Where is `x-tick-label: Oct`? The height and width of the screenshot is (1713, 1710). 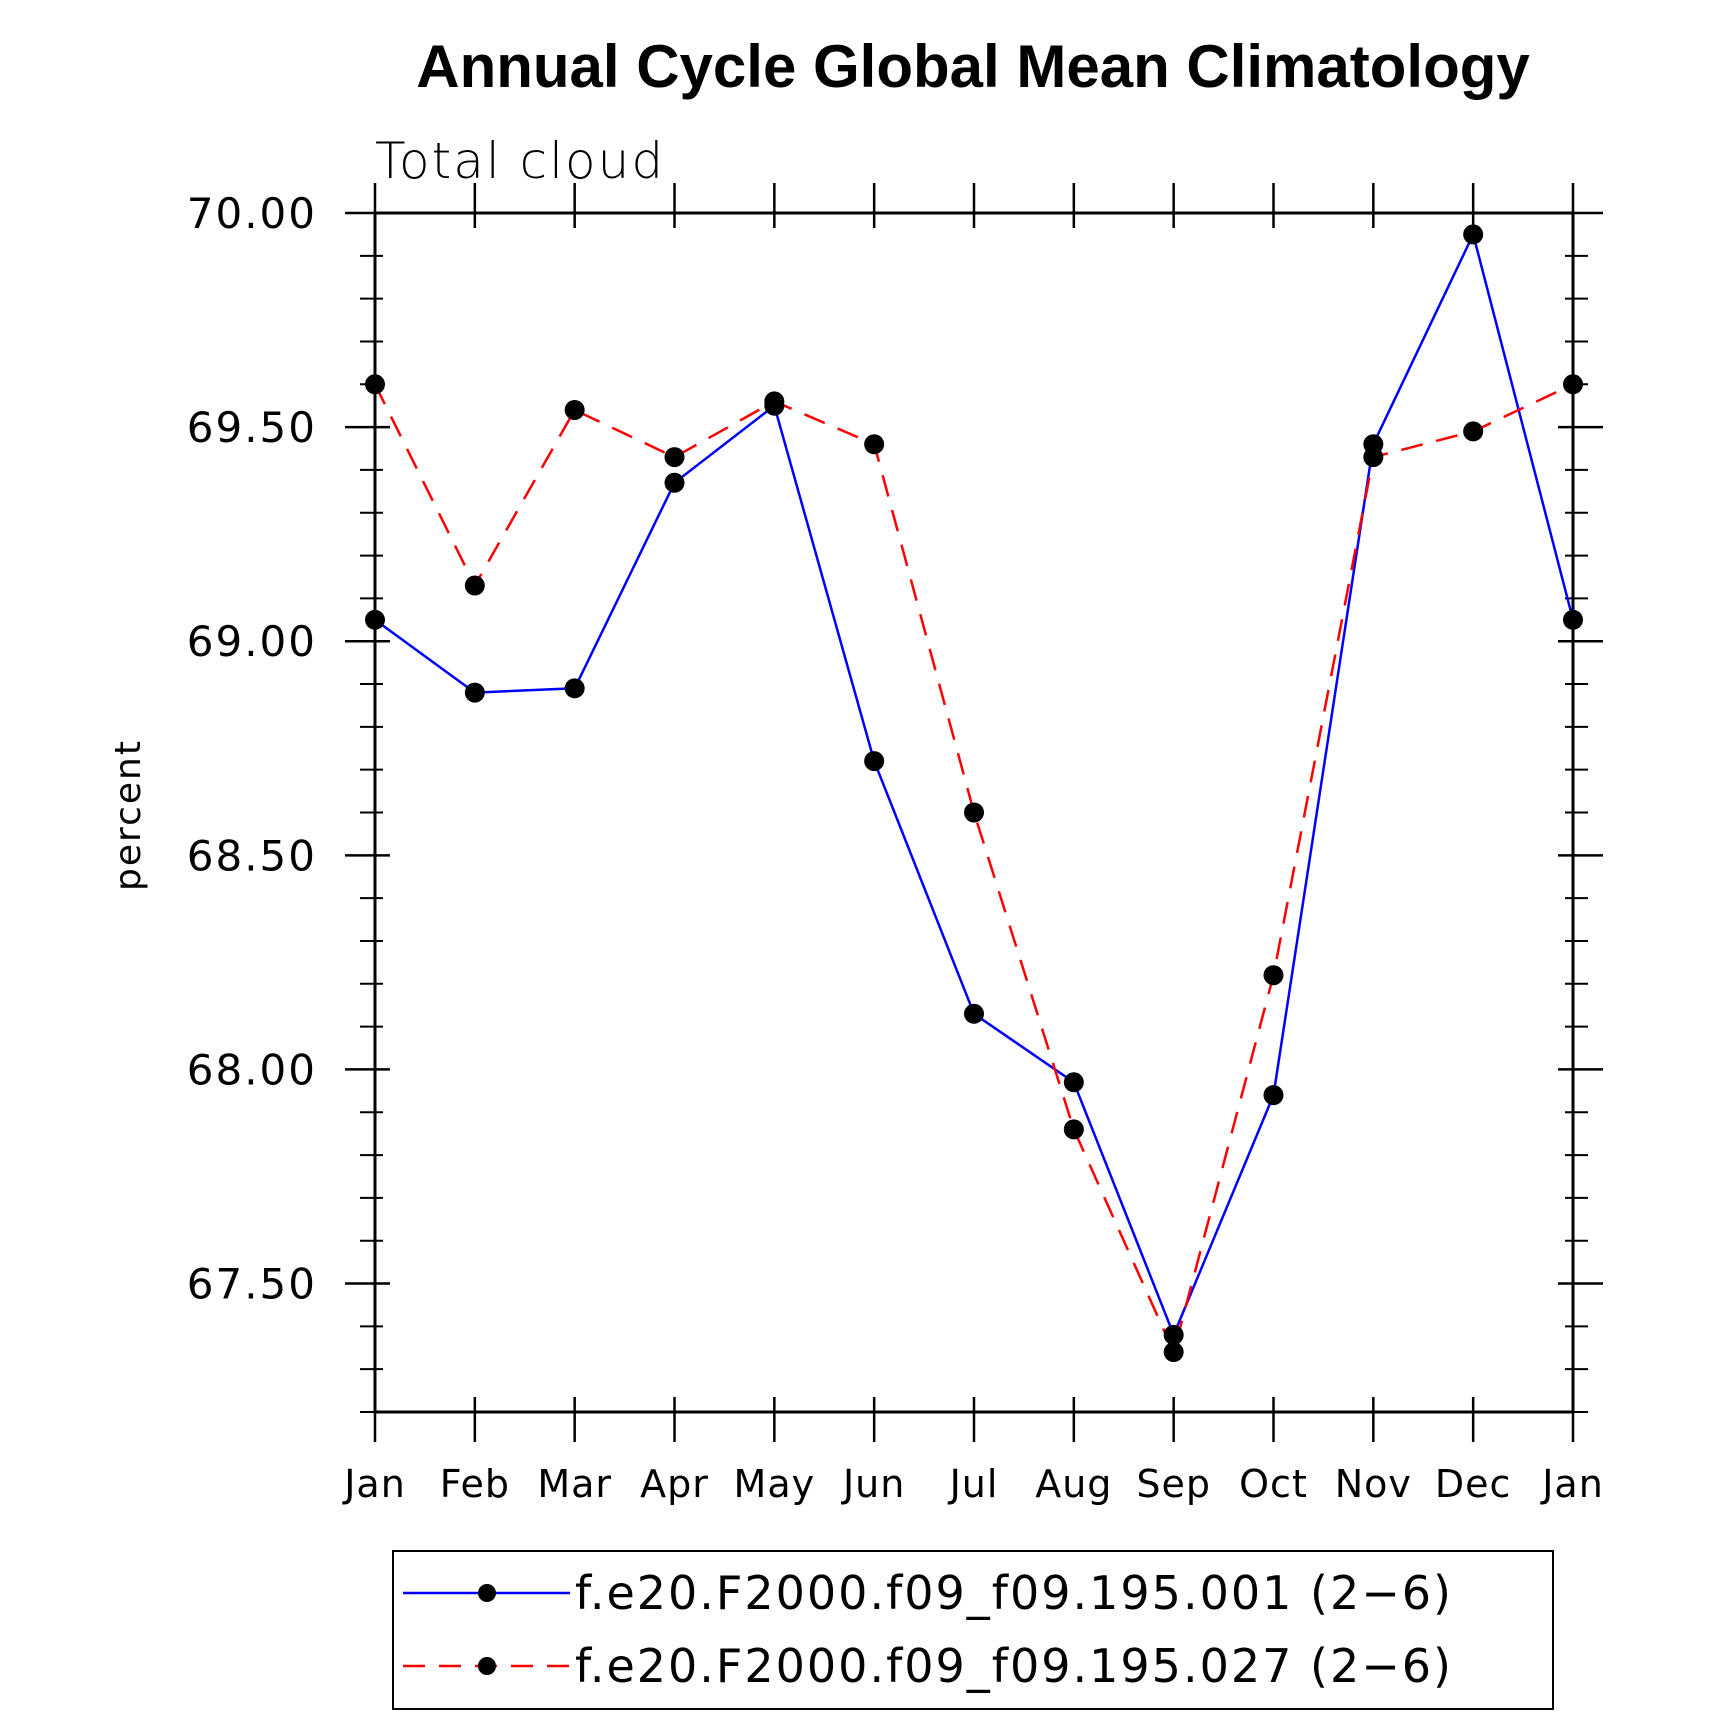
x-tick-label: Oct is located at coordinates (1273, 1484).